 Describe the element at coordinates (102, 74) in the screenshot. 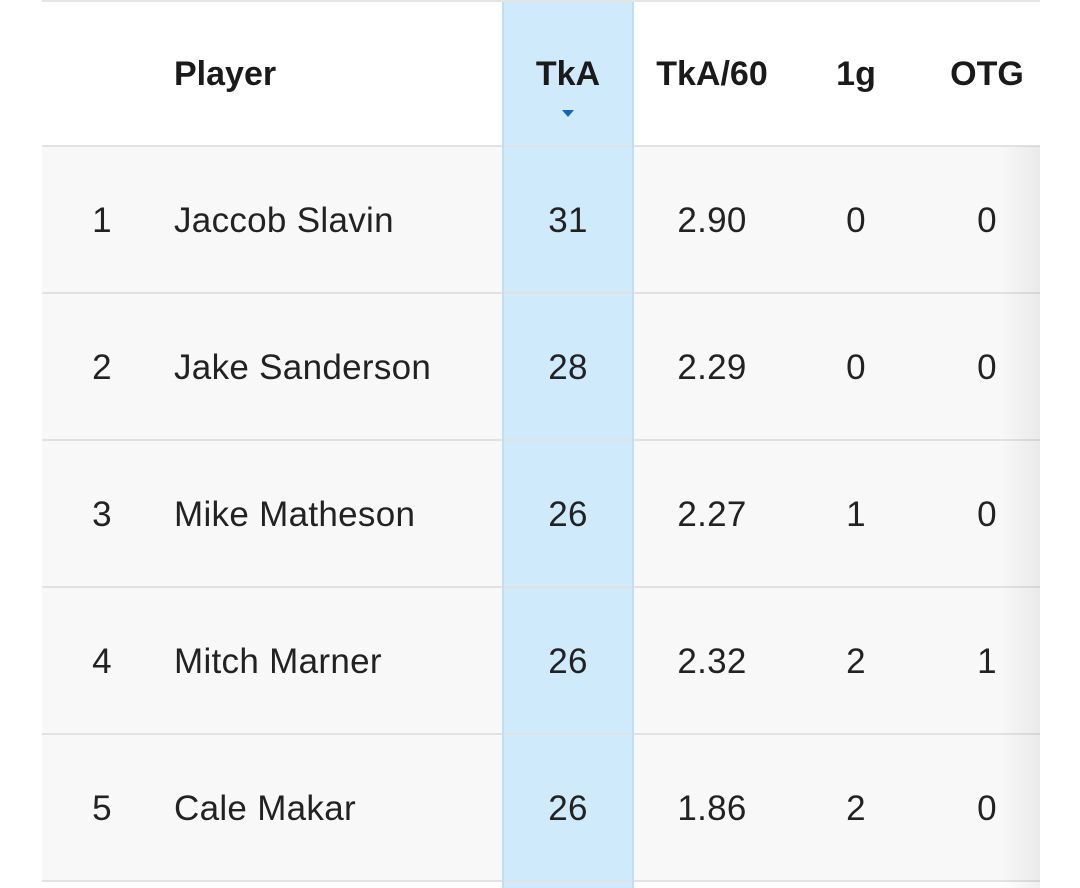

I see `header-rank` at that location.